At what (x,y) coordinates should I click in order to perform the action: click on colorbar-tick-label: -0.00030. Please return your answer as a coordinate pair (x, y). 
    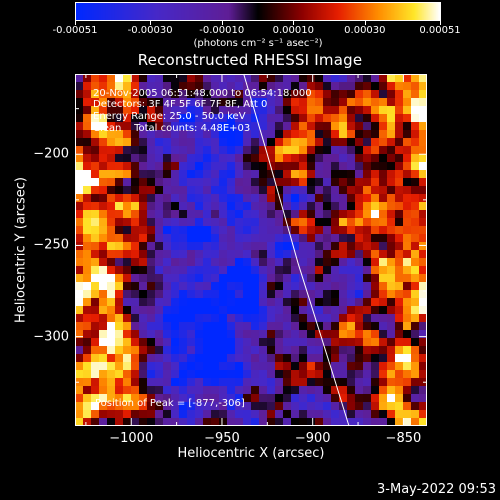
    Looking at the image, I should click on (150, 30).